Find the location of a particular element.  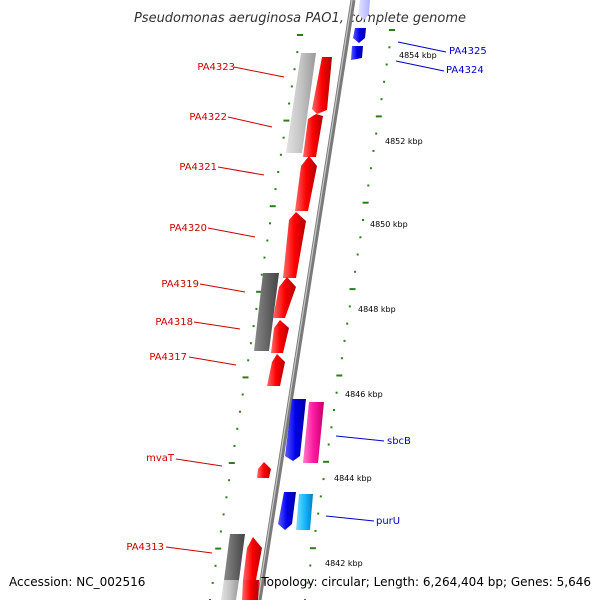

gene-puru-arrow is located at coordinates (304, 512).